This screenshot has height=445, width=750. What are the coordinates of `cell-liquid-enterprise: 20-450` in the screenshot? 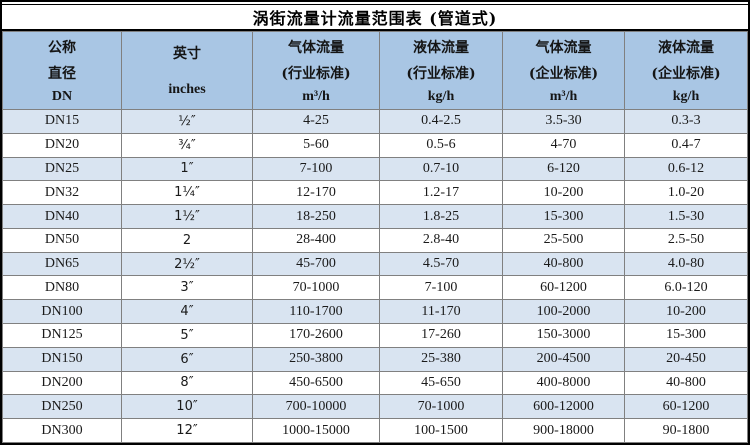 It's located at (686, 359).